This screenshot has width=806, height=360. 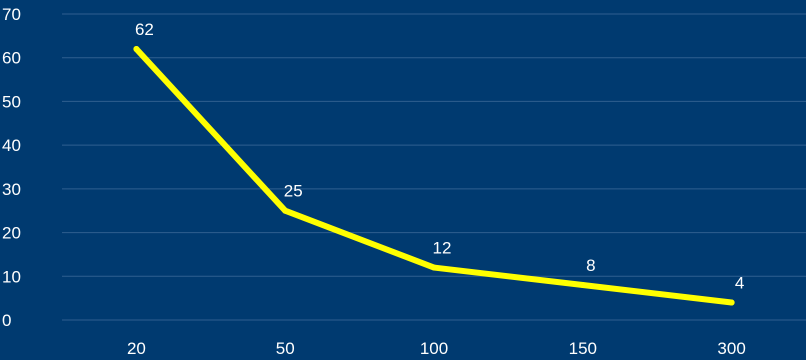 I want to click on x-tick-label: 50, so click(x=285, y=348).